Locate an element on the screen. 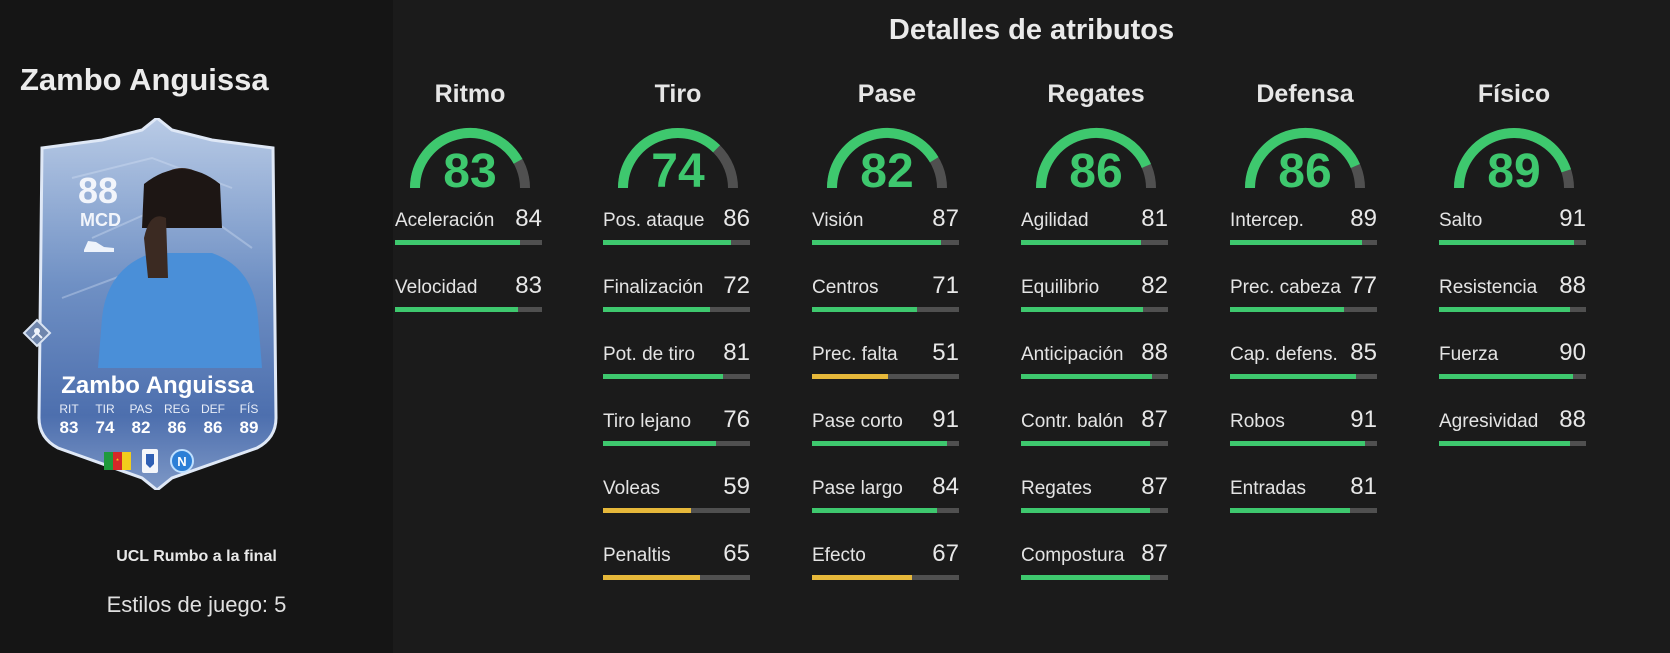  card-stat-value: 83 is located at coordinates (69, 427).